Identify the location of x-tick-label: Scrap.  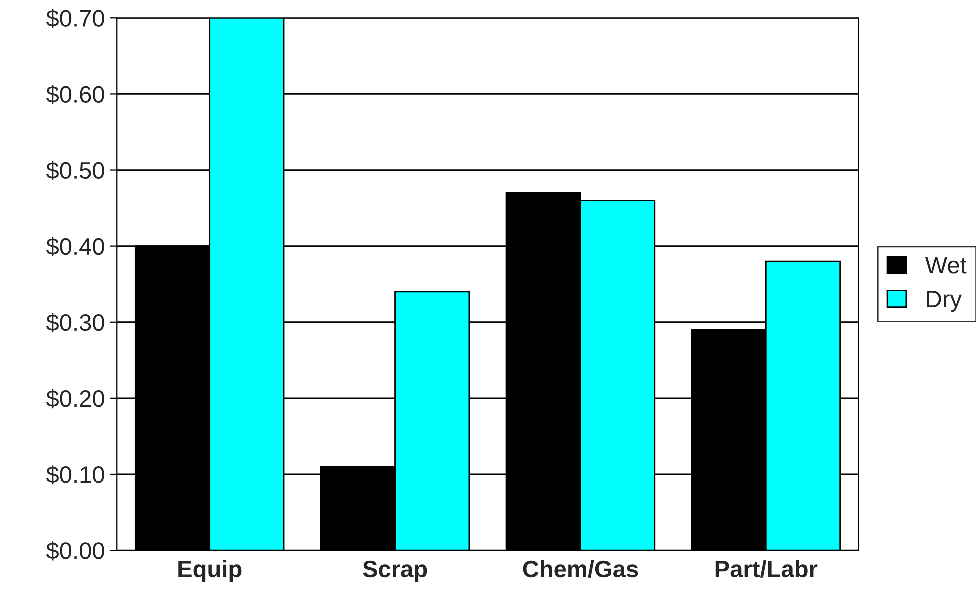
(395, 571).